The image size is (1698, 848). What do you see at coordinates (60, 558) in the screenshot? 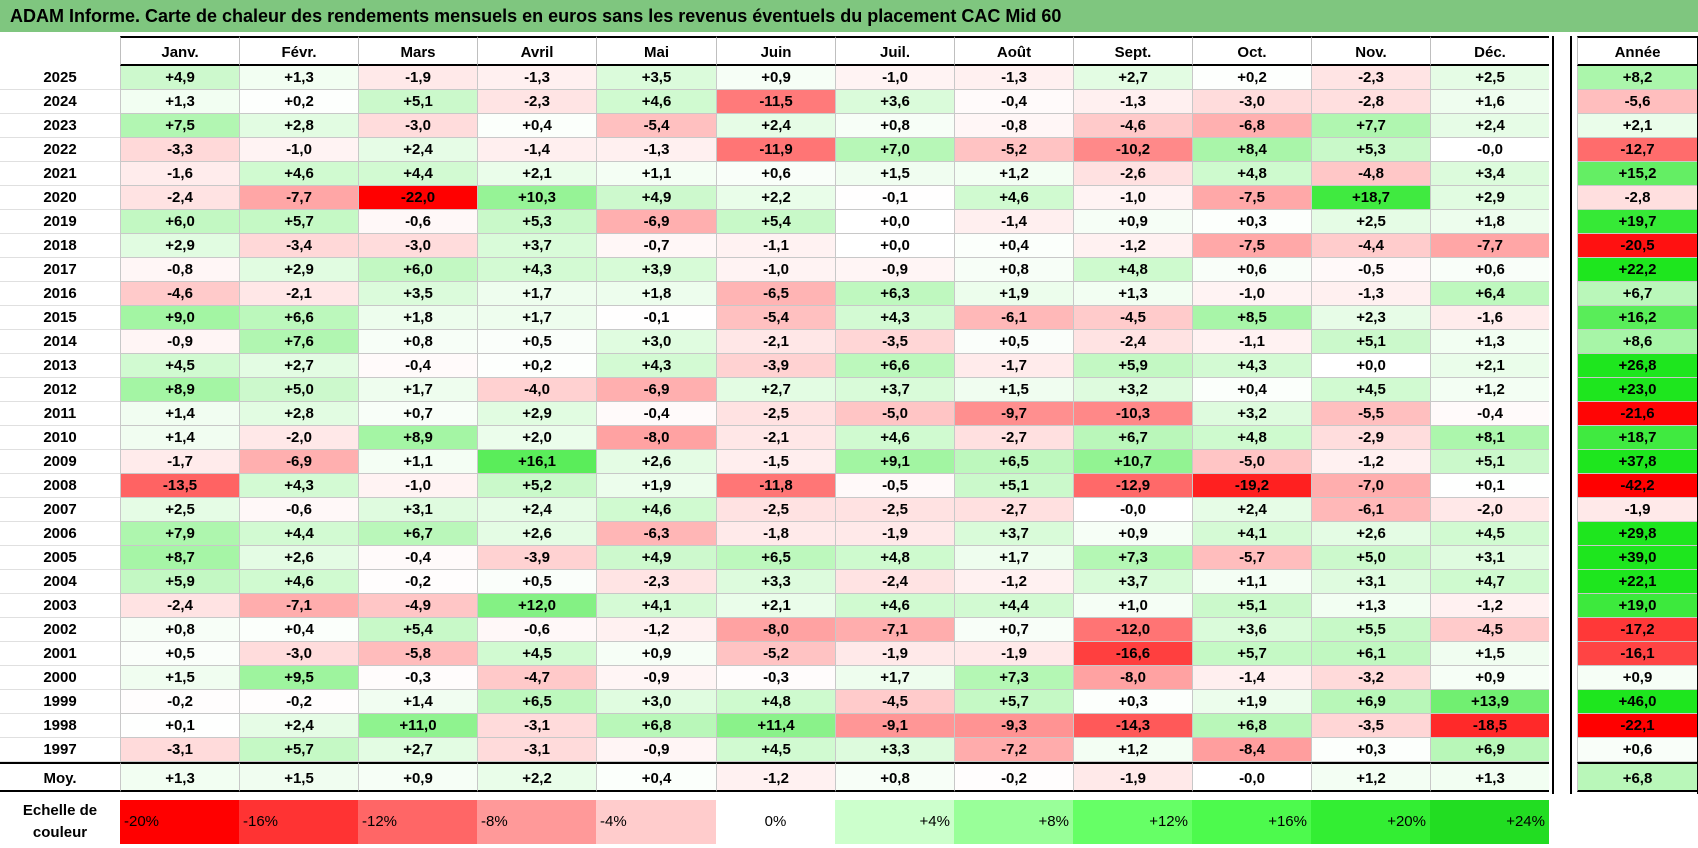
I see `year-label: 2005` at bounding box center [60, 558].